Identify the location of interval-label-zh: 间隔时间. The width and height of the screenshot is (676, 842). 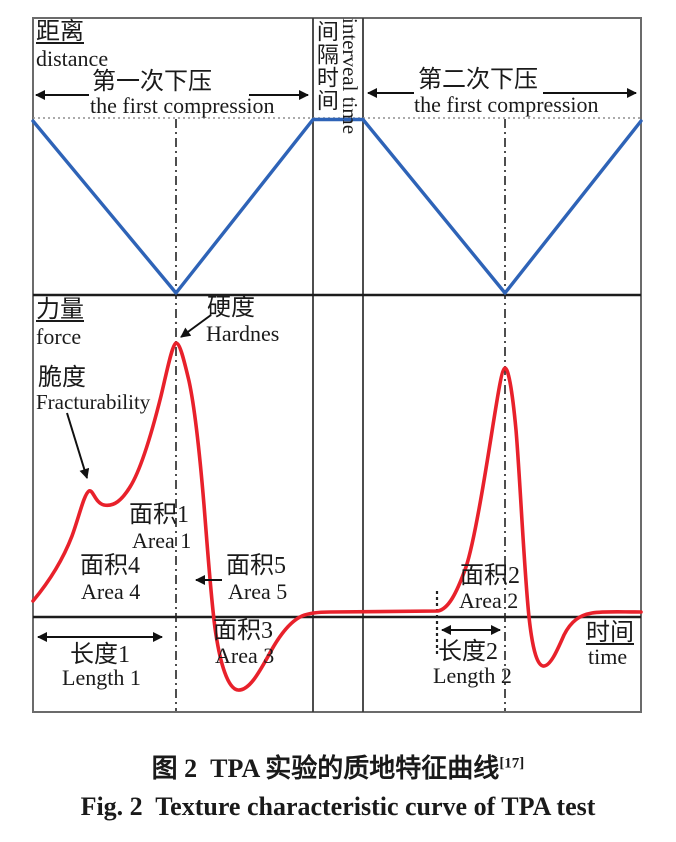
(326, 66).